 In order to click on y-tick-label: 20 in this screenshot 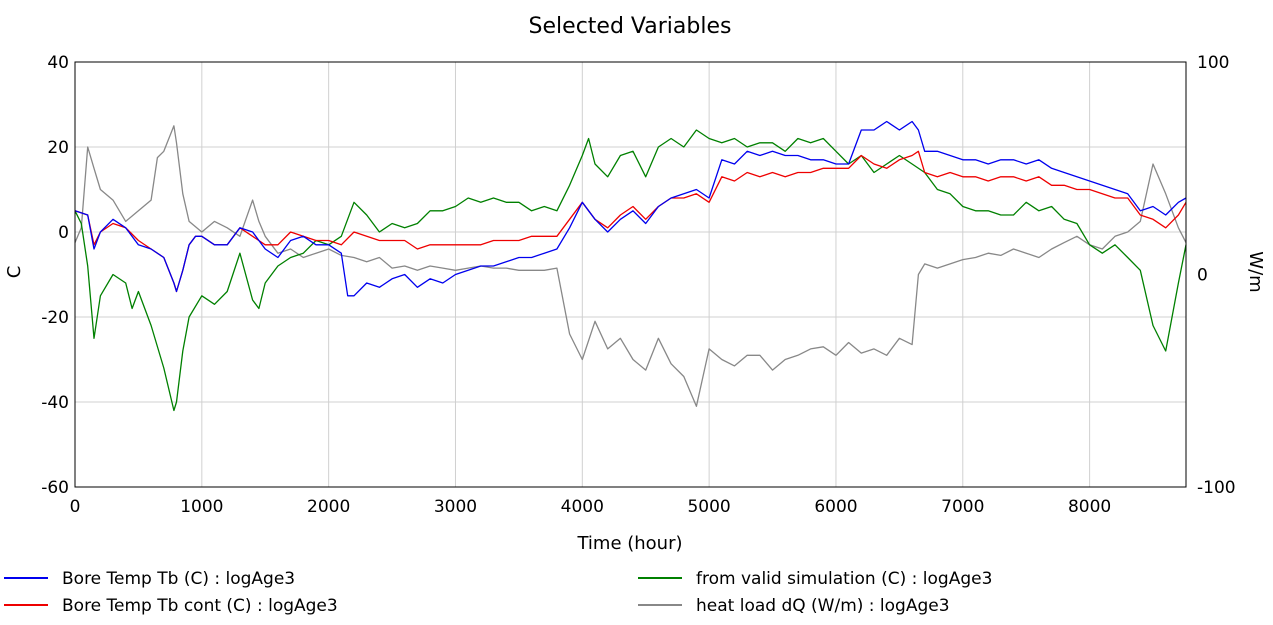, I will do `click(58, 148)`.